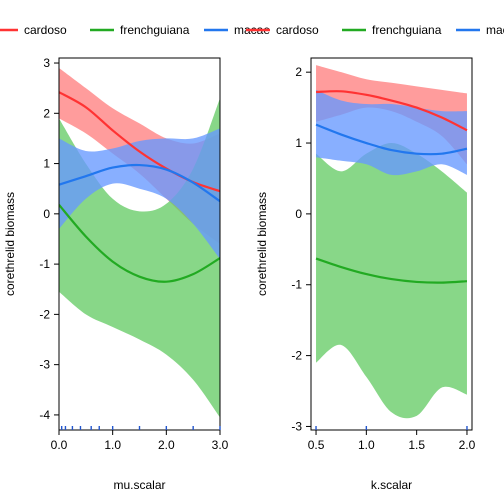 The image size is (504, 504). I want to click on x-axis-label: mu.scalar, so click(139, 485).